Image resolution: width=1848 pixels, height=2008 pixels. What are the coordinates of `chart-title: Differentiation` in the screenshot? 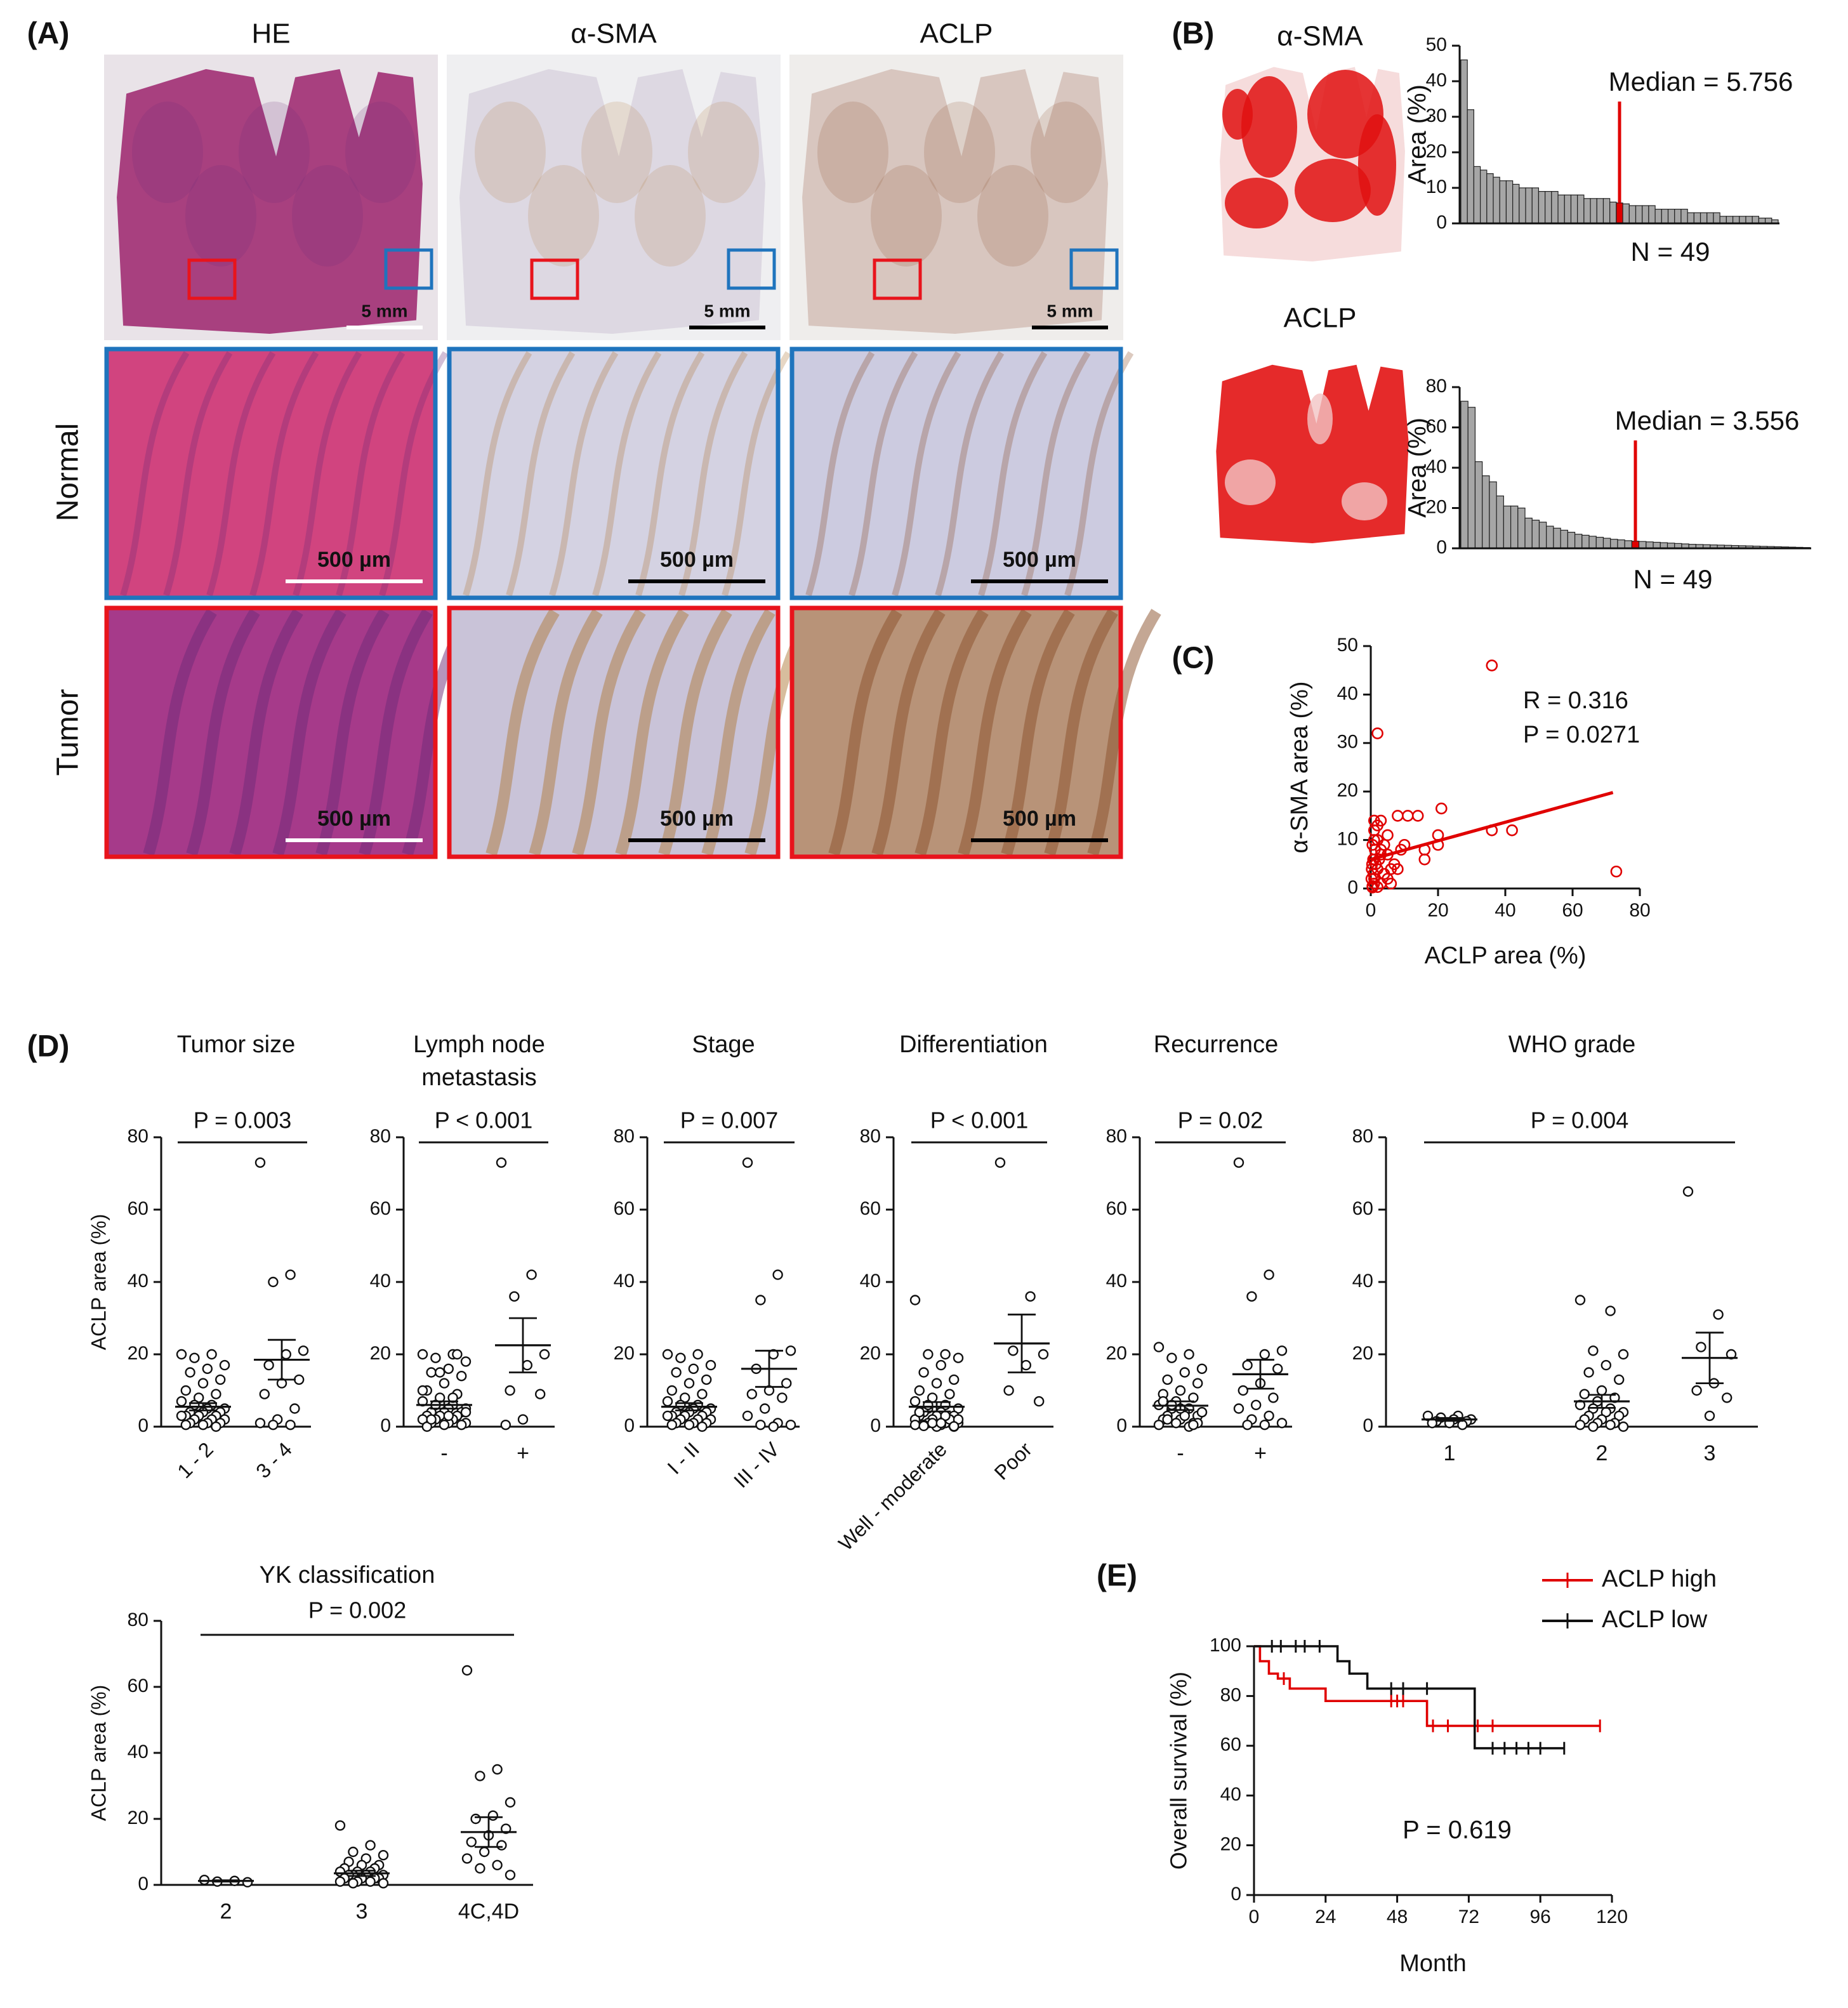 It's located at (973, 1044).